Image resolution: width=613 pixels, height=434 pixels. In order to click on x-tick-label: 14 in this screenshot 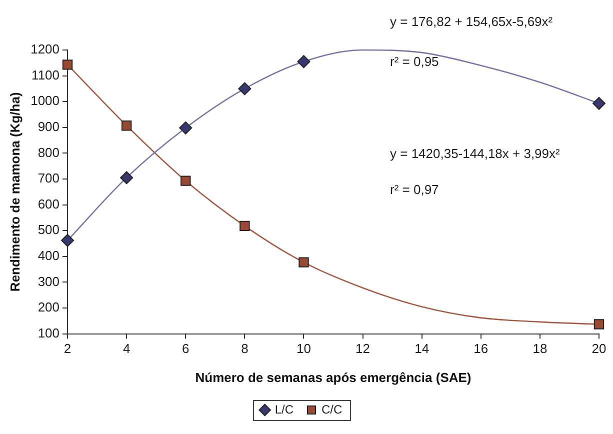, I will do `click(422, 348)`.